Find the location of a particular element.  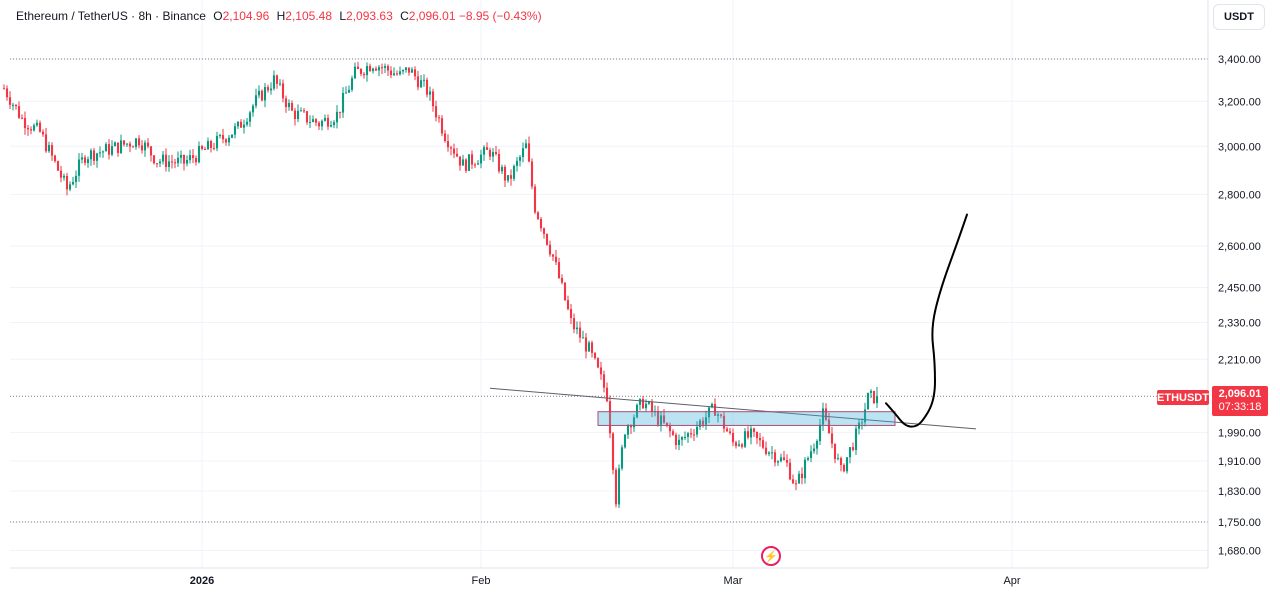

tradingview-flash-icon: ⚡ is located at coordinates (771, 556).